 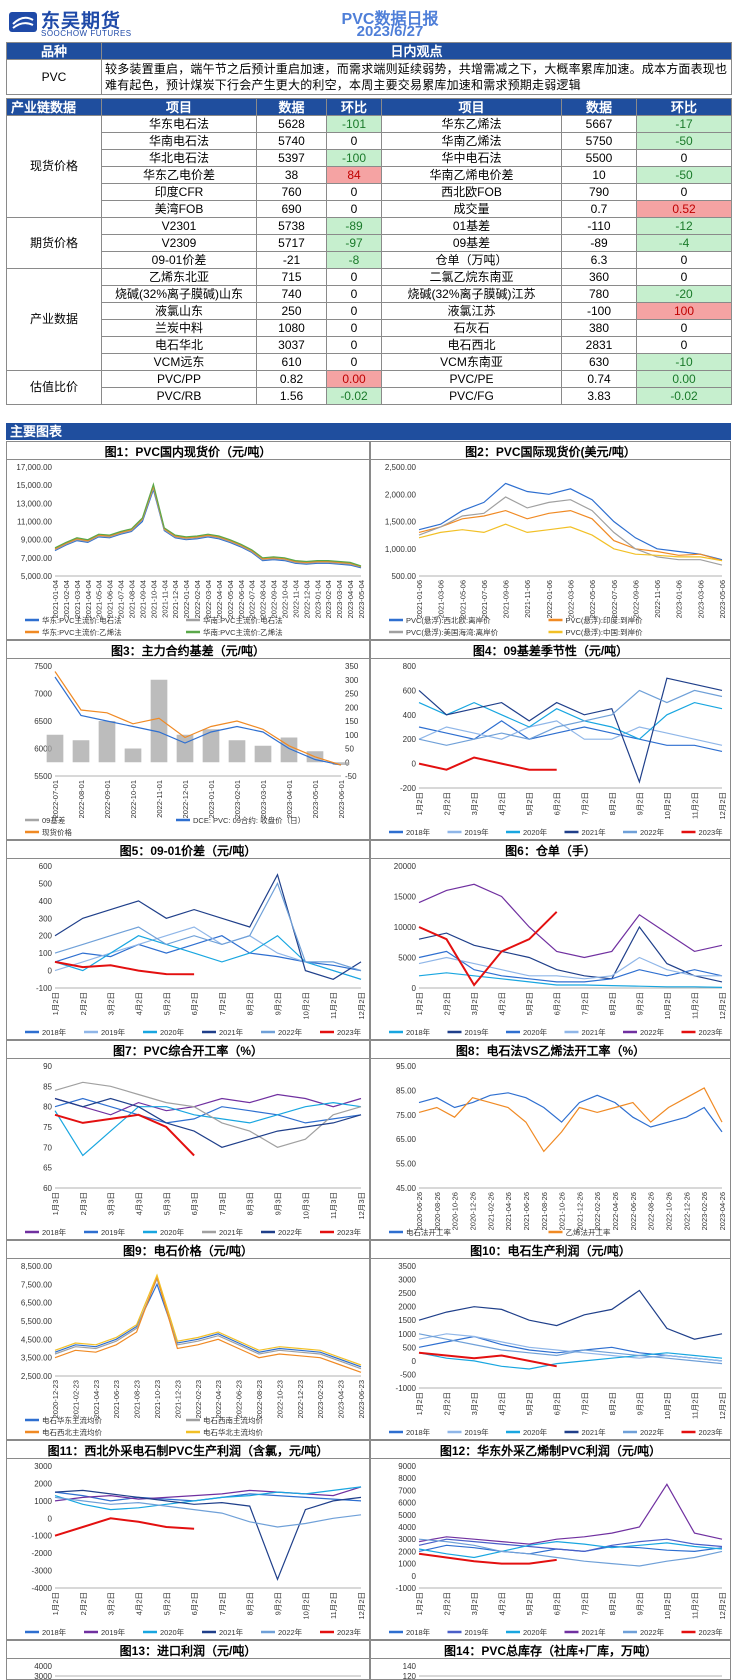 What do you see at coordinates (404, 576) in the screenshot?
I see `y-tick-label: 500.00` at bounding box center [404, 576].